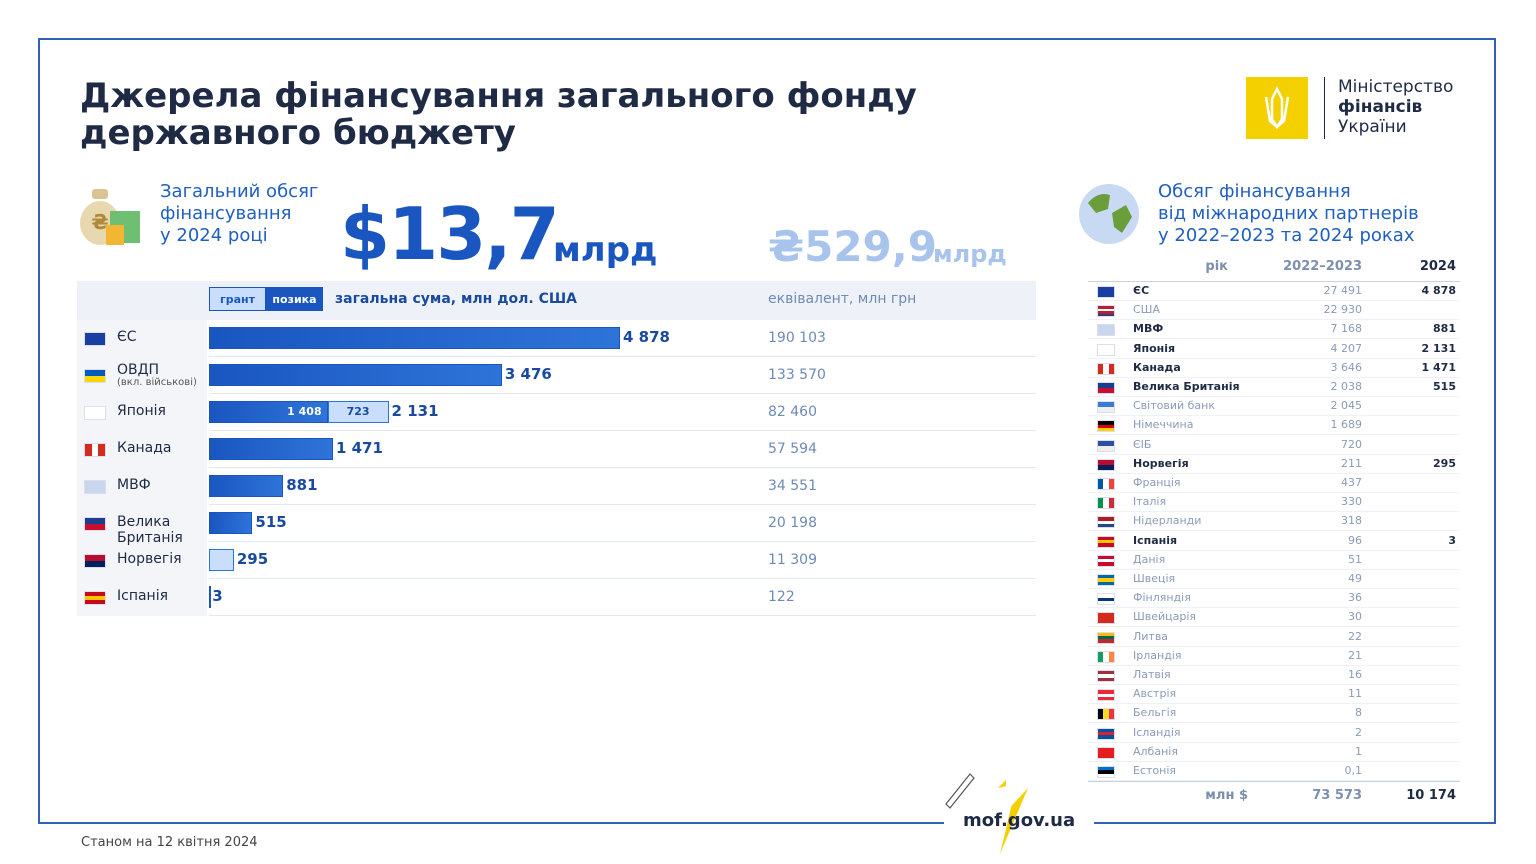 This screenshot has width=1536, height=864. I want to click on logo-text: Міністерство, so click(1396, 87).